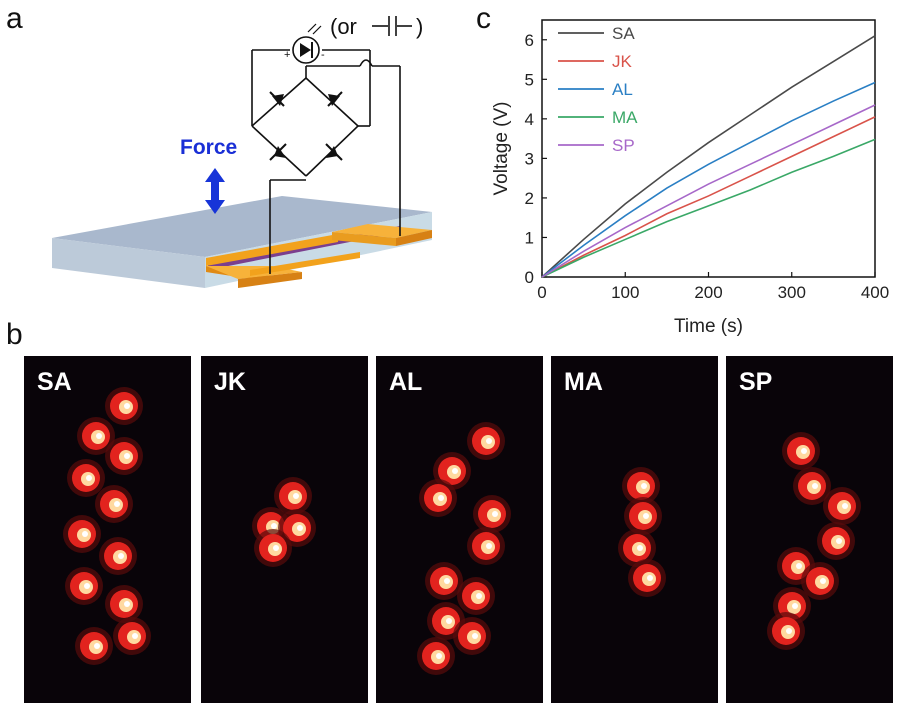 This screenshot has height=711, width=905. I want to click on led-symbol, so click(307, 43).